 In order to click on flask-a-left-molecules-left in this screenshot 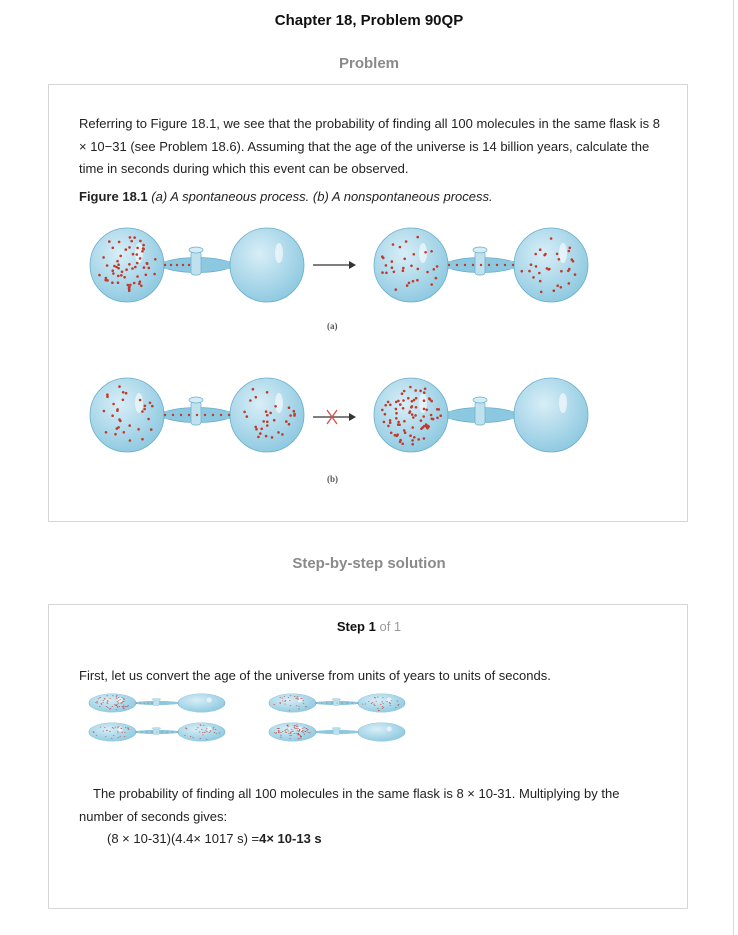, I will do `click(197, 265)`.